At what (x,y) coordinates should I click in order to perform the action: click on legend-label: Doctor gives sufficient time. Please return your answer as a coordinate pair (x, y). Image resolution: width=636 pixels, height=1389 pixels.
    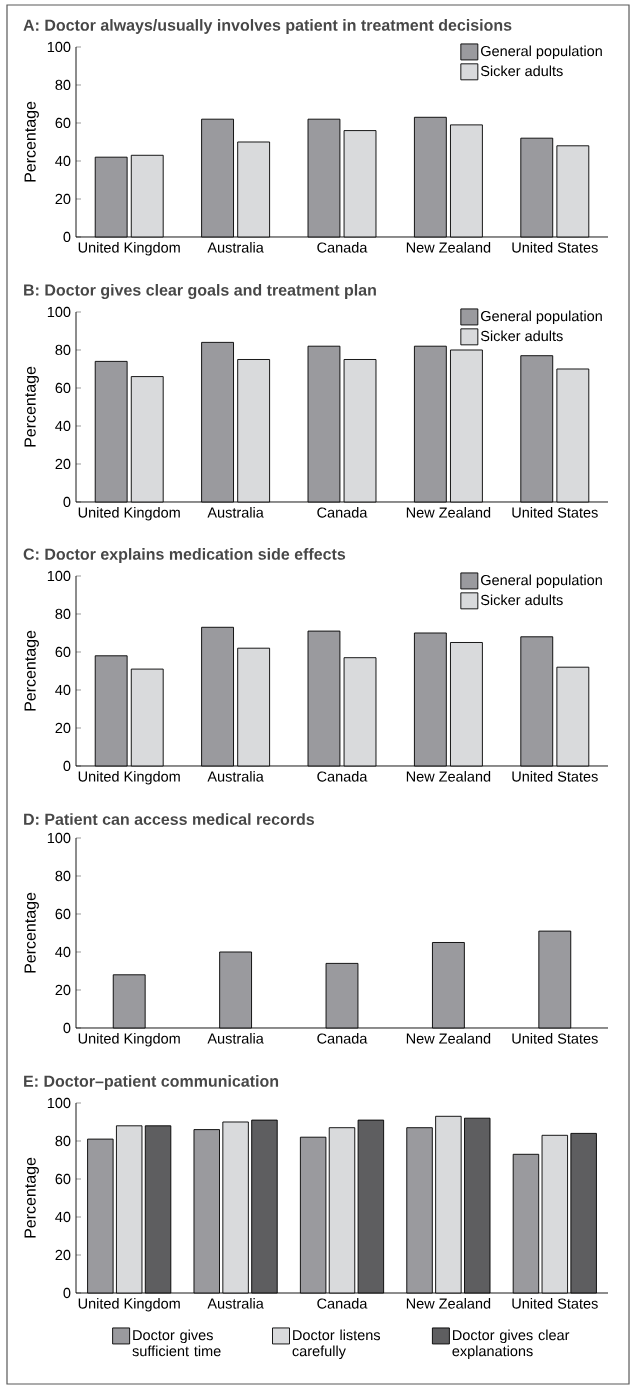
    Looking at the image, I should click on (176, 1343).